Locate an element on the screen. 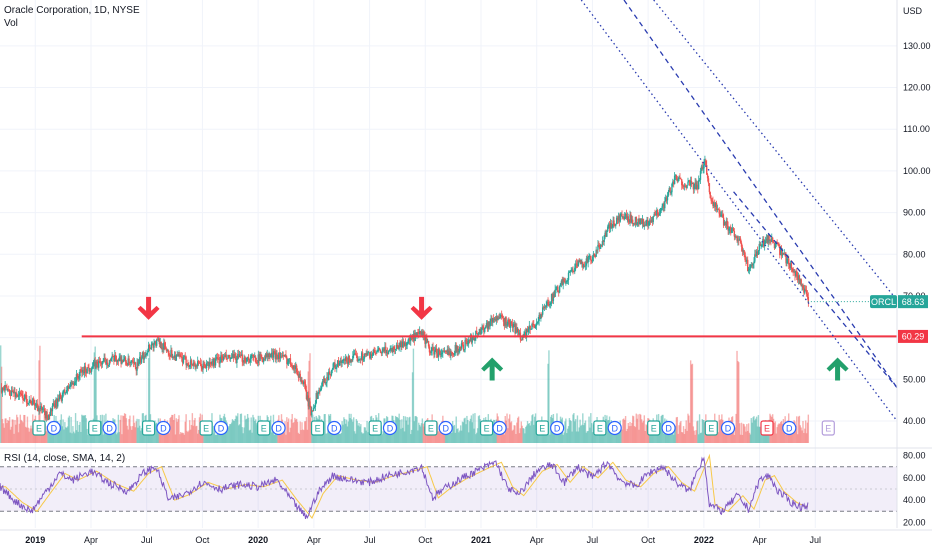  rsi-band-fill is located at coordinates (448, 489).